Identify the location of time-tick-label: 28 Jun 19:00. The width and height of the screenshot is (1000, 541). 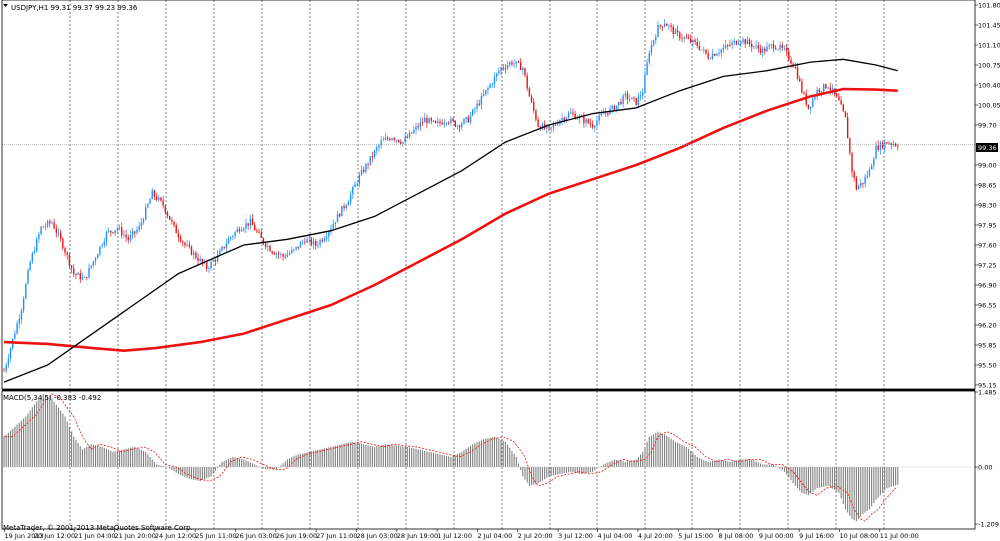
(417, 536).